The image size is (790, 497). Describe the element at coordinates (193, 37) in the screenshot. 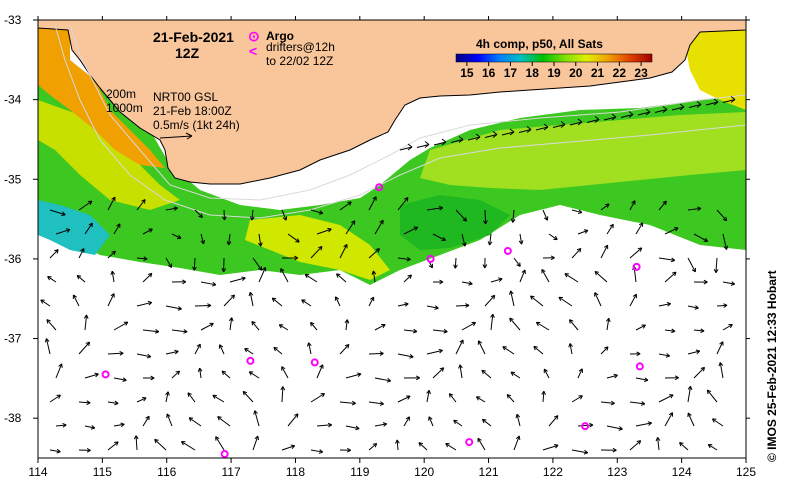

I see `map-date: 21-Feb-2021` at that location.